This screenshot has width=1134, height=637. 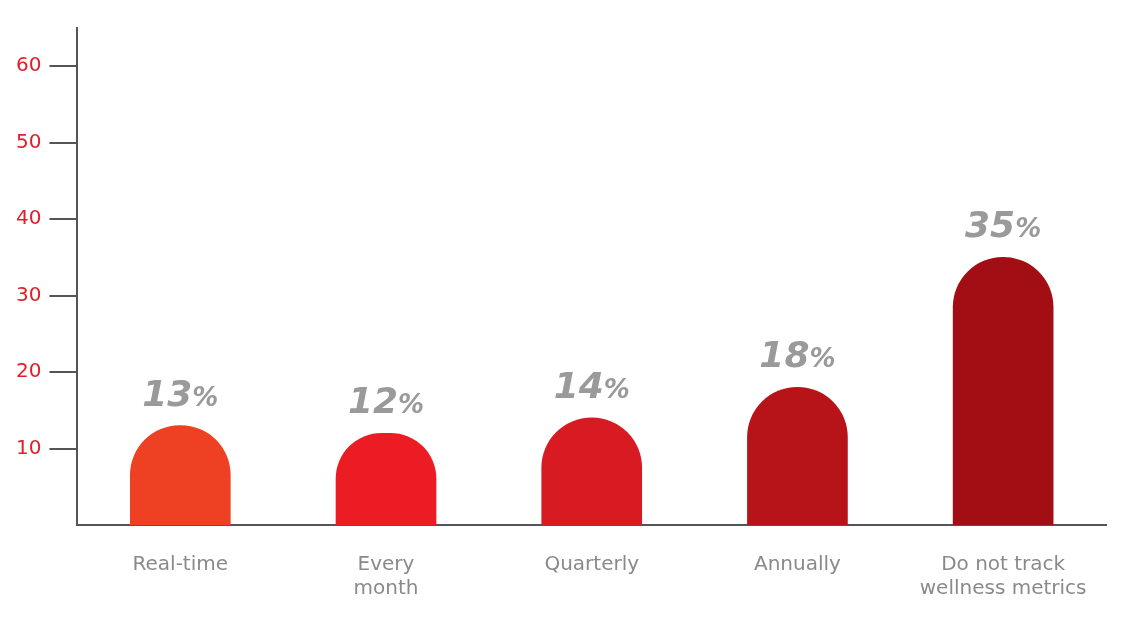 I want to click on y-tick-label: 60, so click(x=29, y=64).